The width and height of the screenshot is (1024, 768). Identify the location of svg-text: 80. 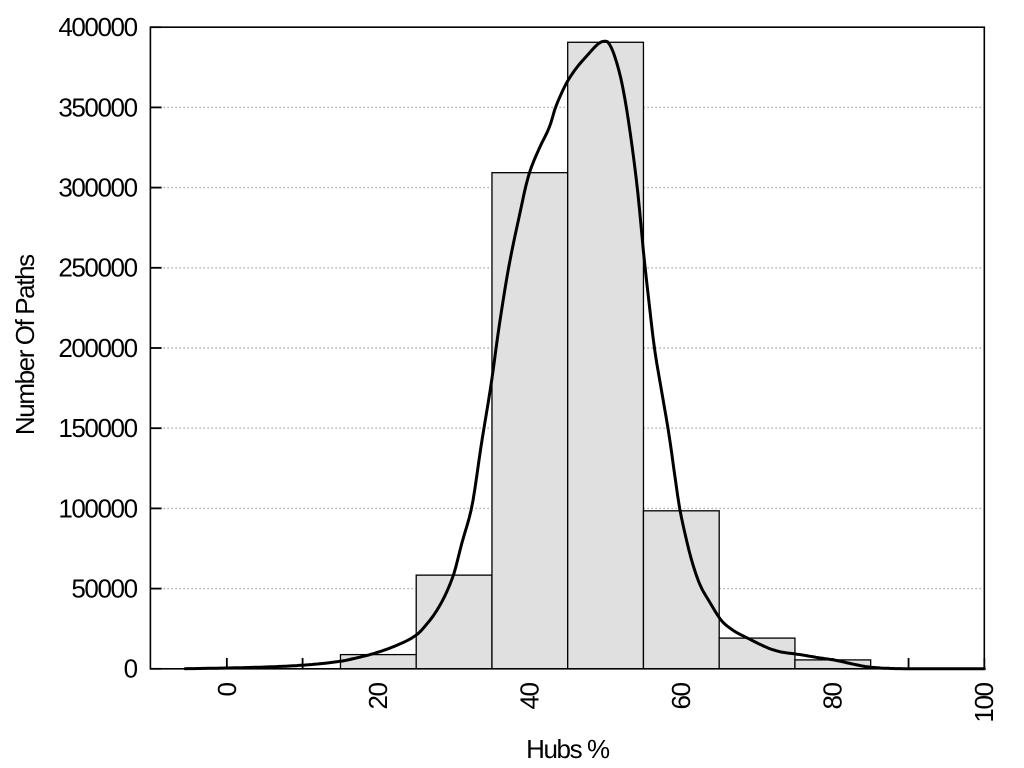
(833, 695).